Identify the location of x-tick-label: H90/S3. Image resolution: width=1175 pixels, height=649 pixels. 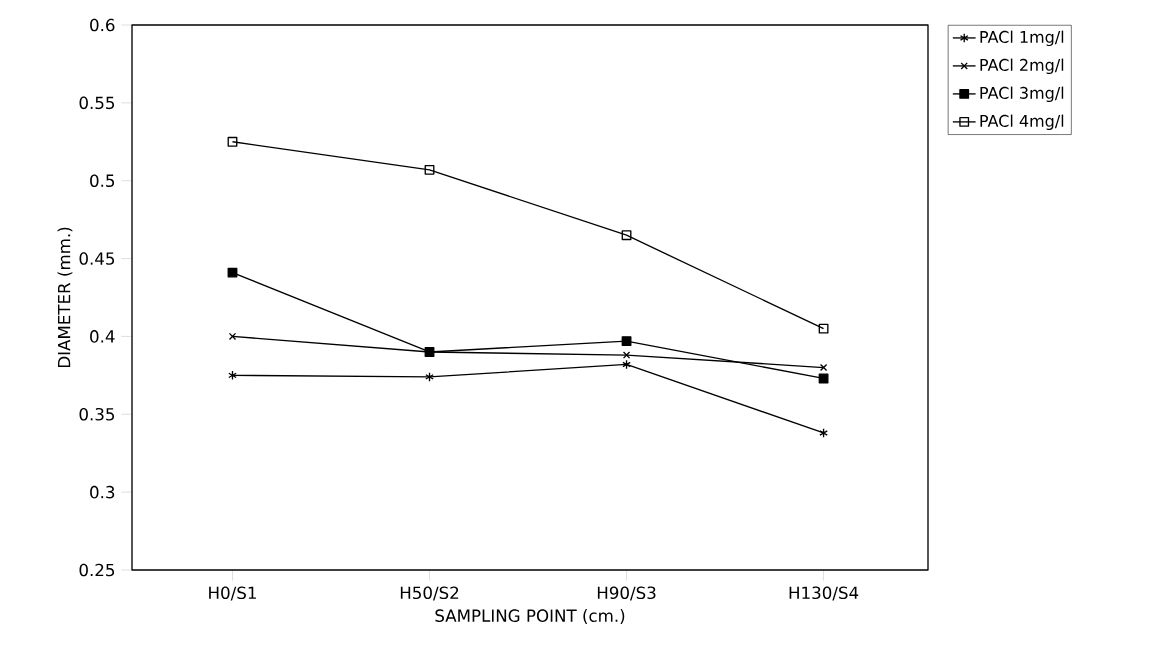
(626, 593).